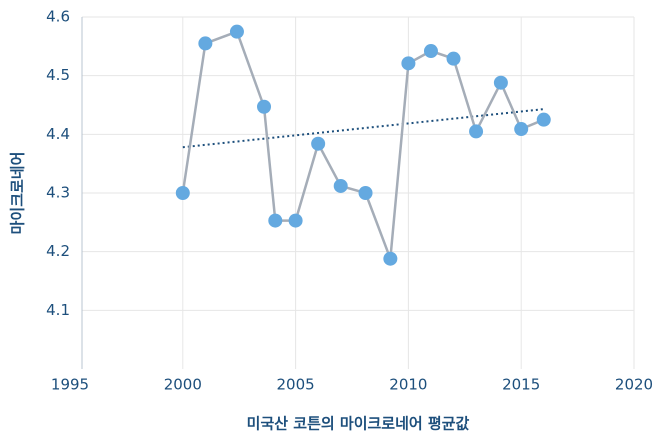  I want to click on y-axis-label: 마이크로네어, so click(18, 193).